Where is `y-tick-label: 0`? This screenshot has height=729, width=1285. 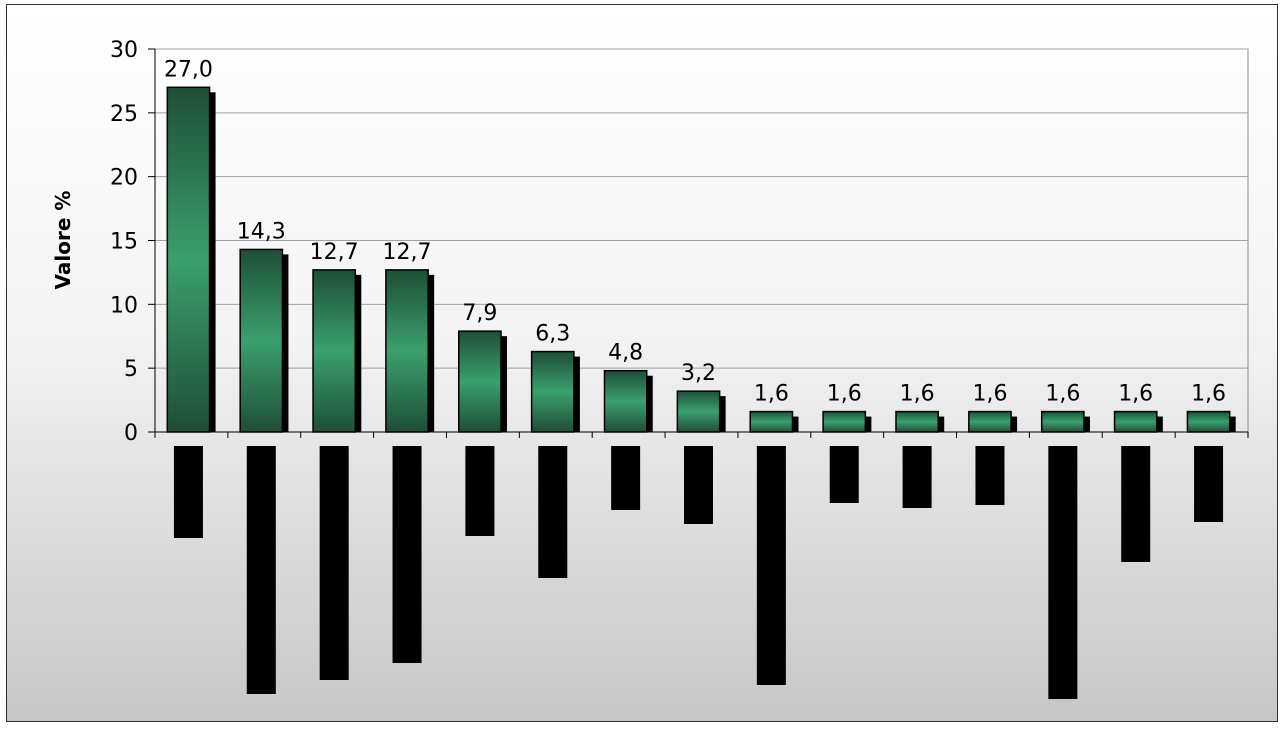
y-tick-label: 0 is located at coordinates (131, 433).